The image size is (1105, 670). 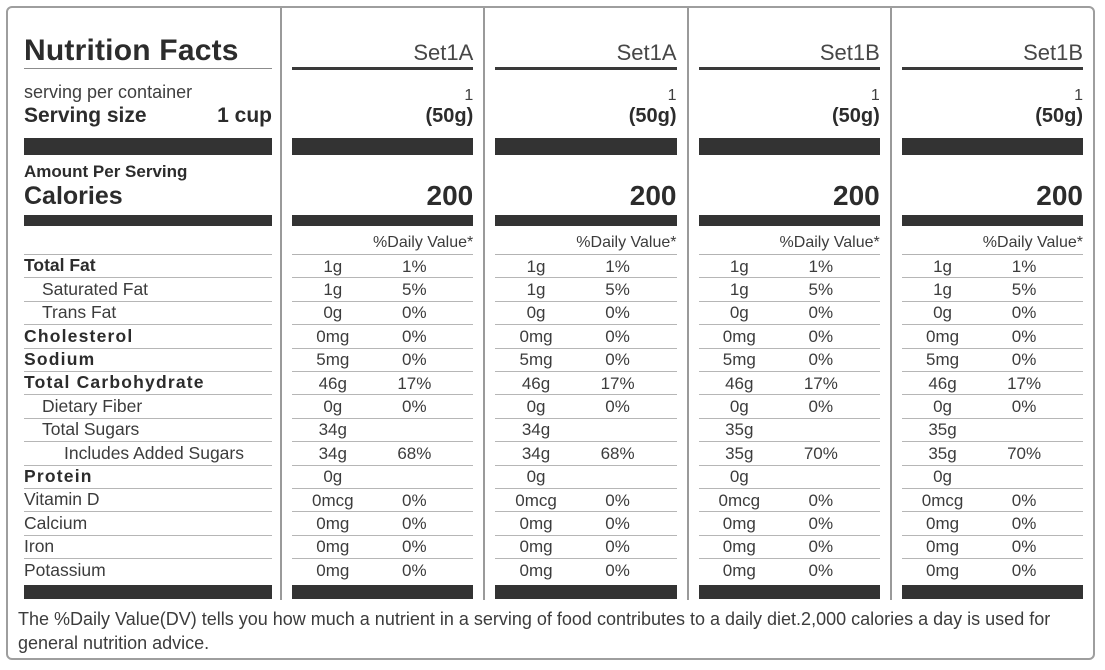 I want to click on nutrient-label-row: Protein, so click(x=148, y=477).